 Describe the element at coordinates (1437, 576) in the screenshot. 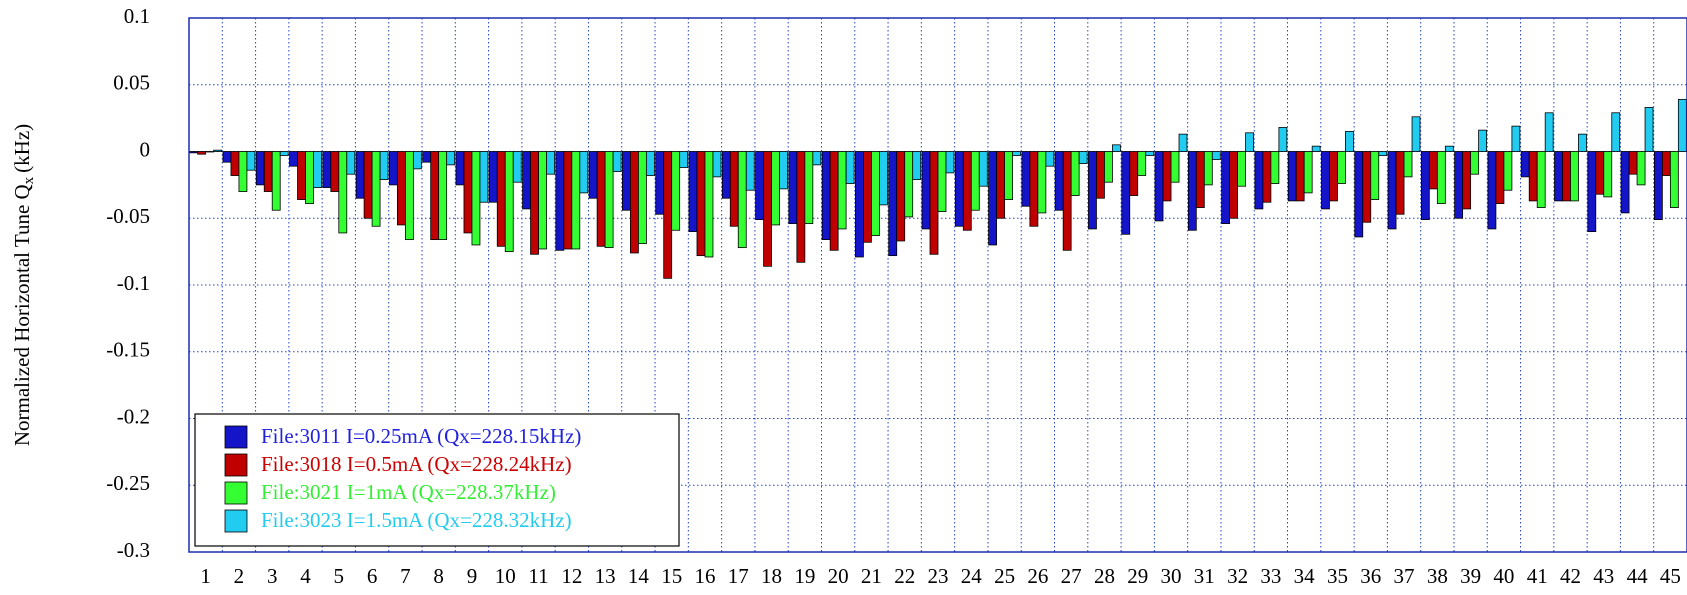

I see `x-tick-label: 38` at that location.